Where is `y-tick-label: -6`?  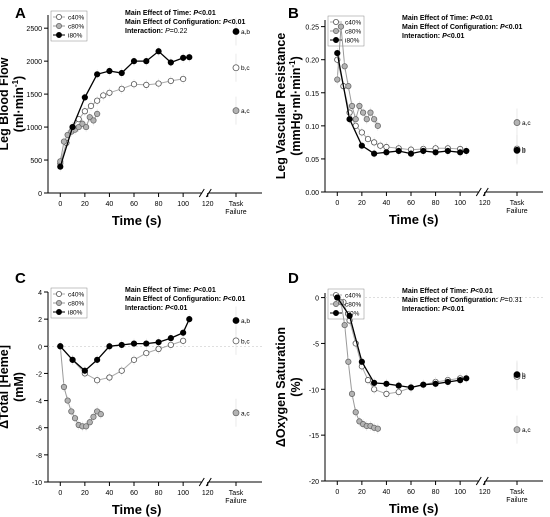
y-tick-label: -6 is located at coordinates (39, 429).